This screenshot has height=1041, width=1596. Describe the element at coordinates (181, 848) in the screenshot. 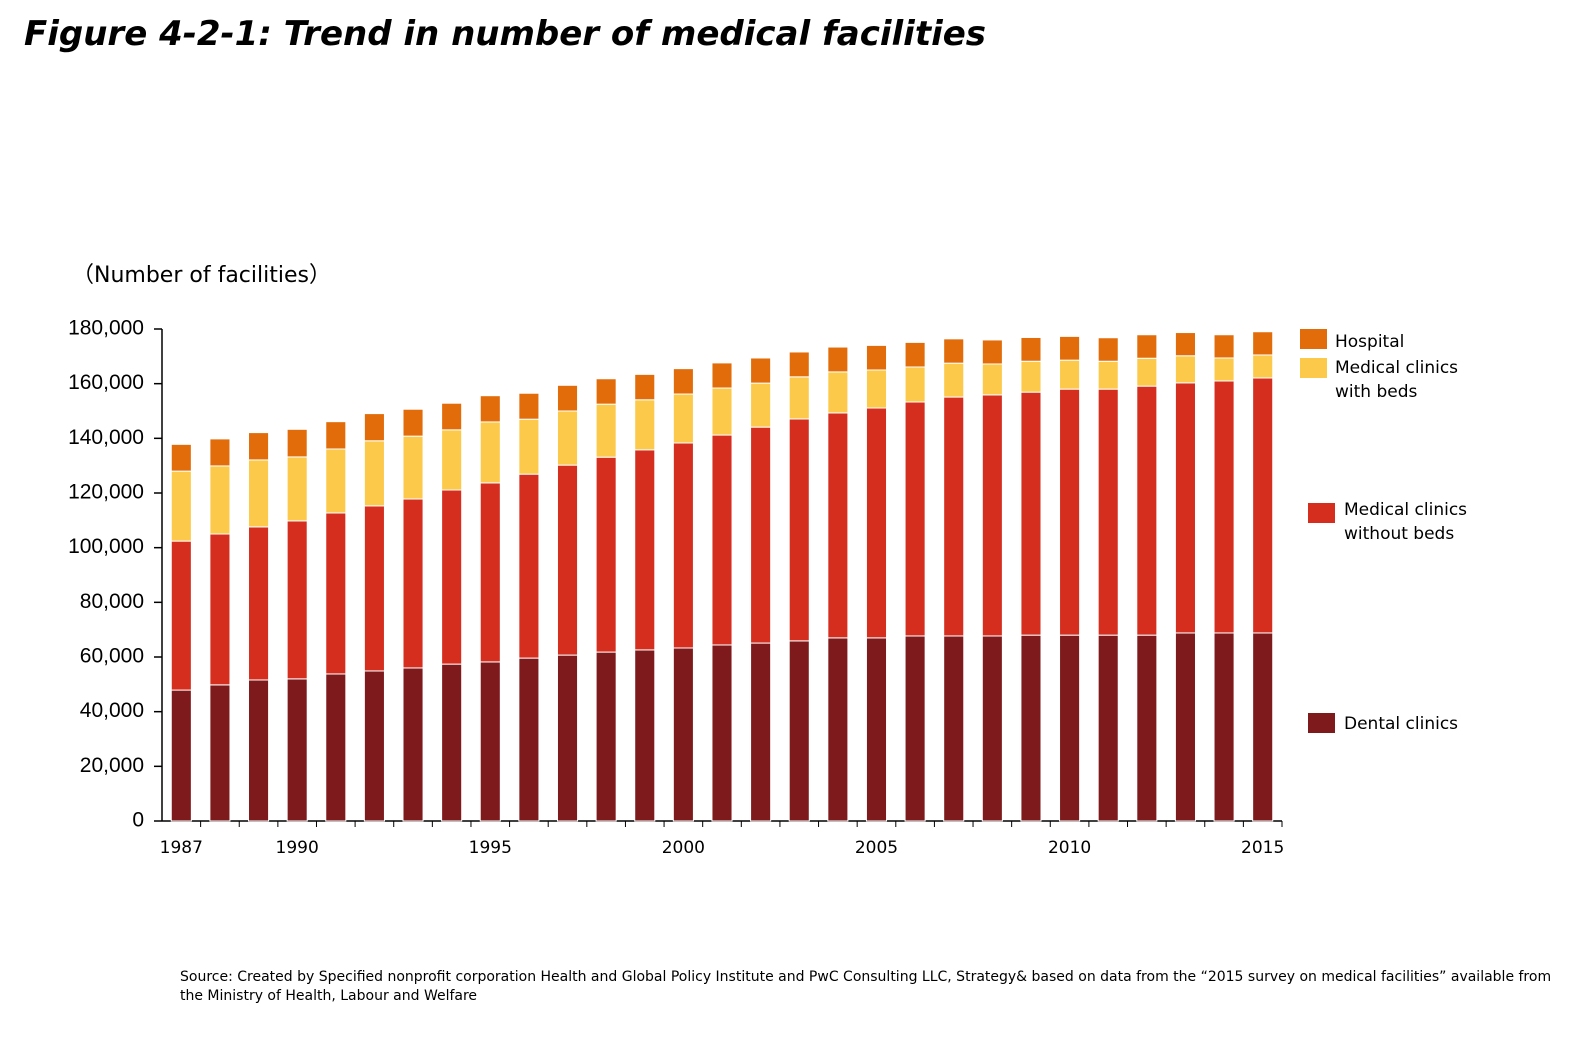

I see `x-tick-label: 1987` at that location.